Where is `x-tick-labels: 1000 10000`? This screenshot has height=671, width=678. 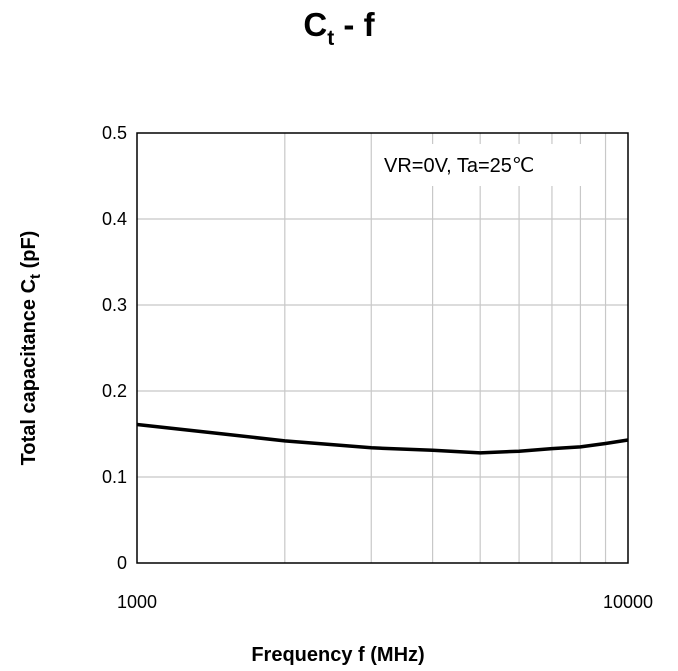 x-tick-labels: 1000 10000 is located at coordinates (385, 602).